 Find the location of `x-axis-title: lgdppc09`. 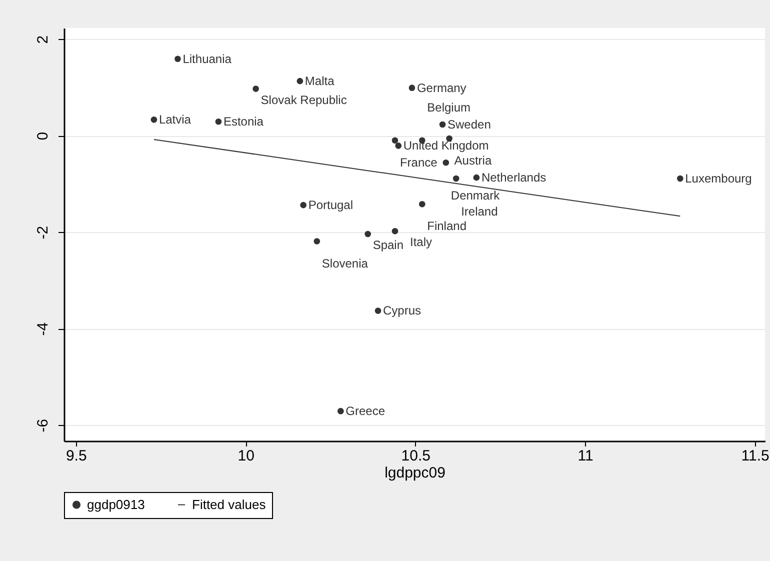

x-axis-title: lgdppc09 is located at coordinates (415, 473).